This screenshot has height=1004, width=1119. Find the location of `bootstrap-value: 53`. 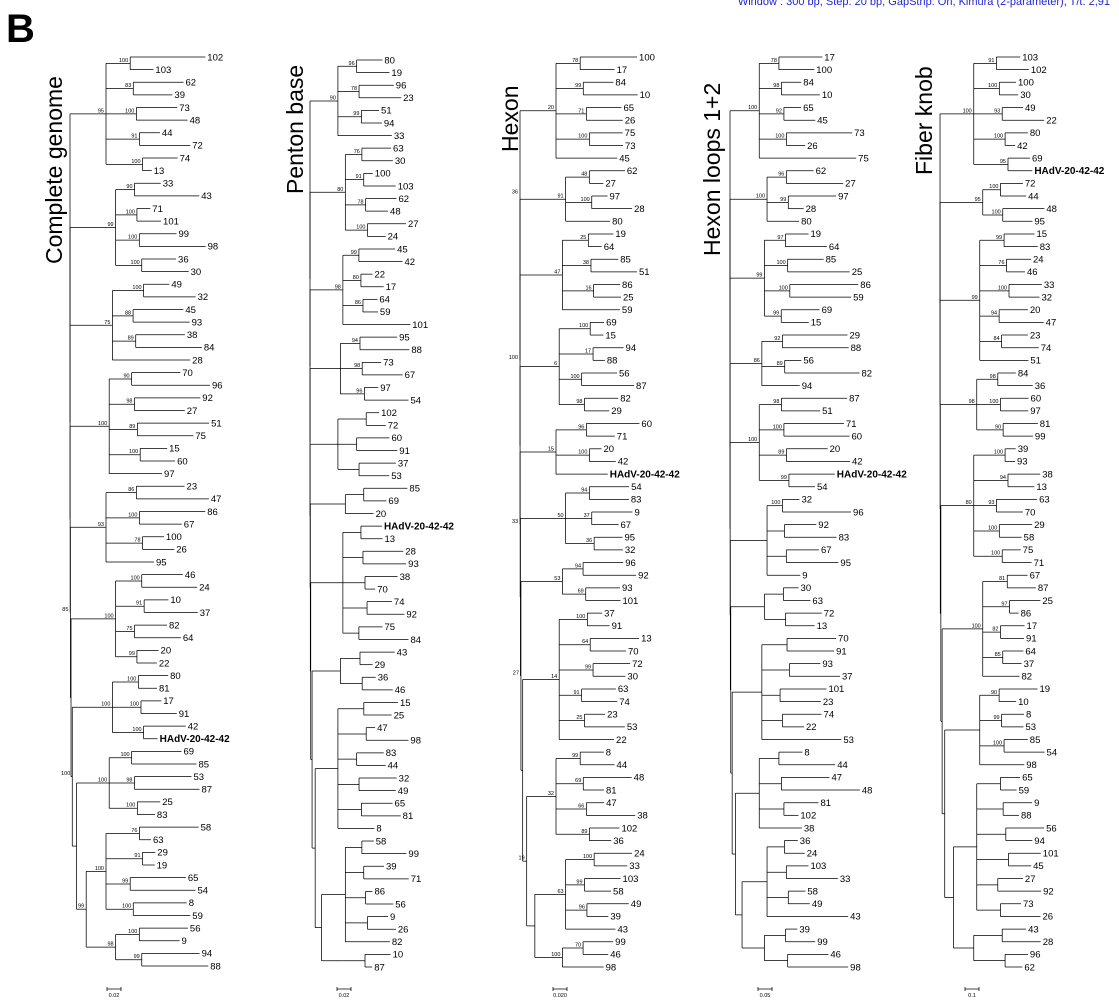

bootstrap-value: 53 is located at coordinates (557, 579).